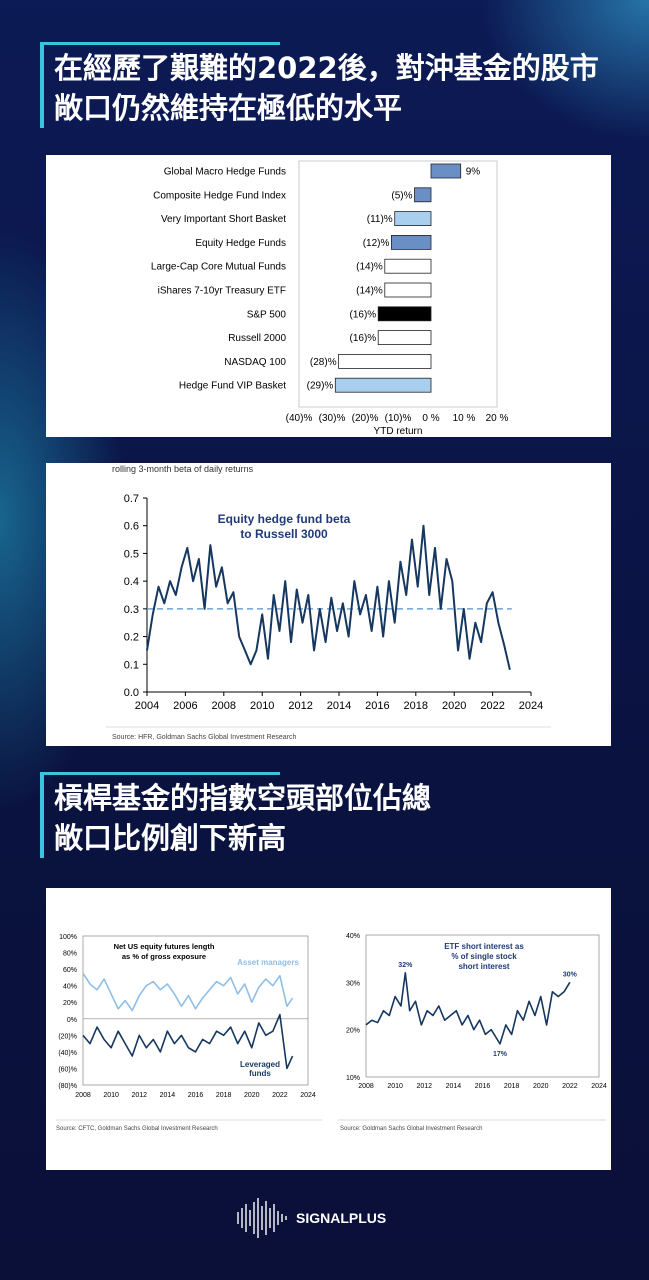 This screenshot has width=649, height=1280. I want to click on right-chart-title-line: short interest, so click(483, 966).